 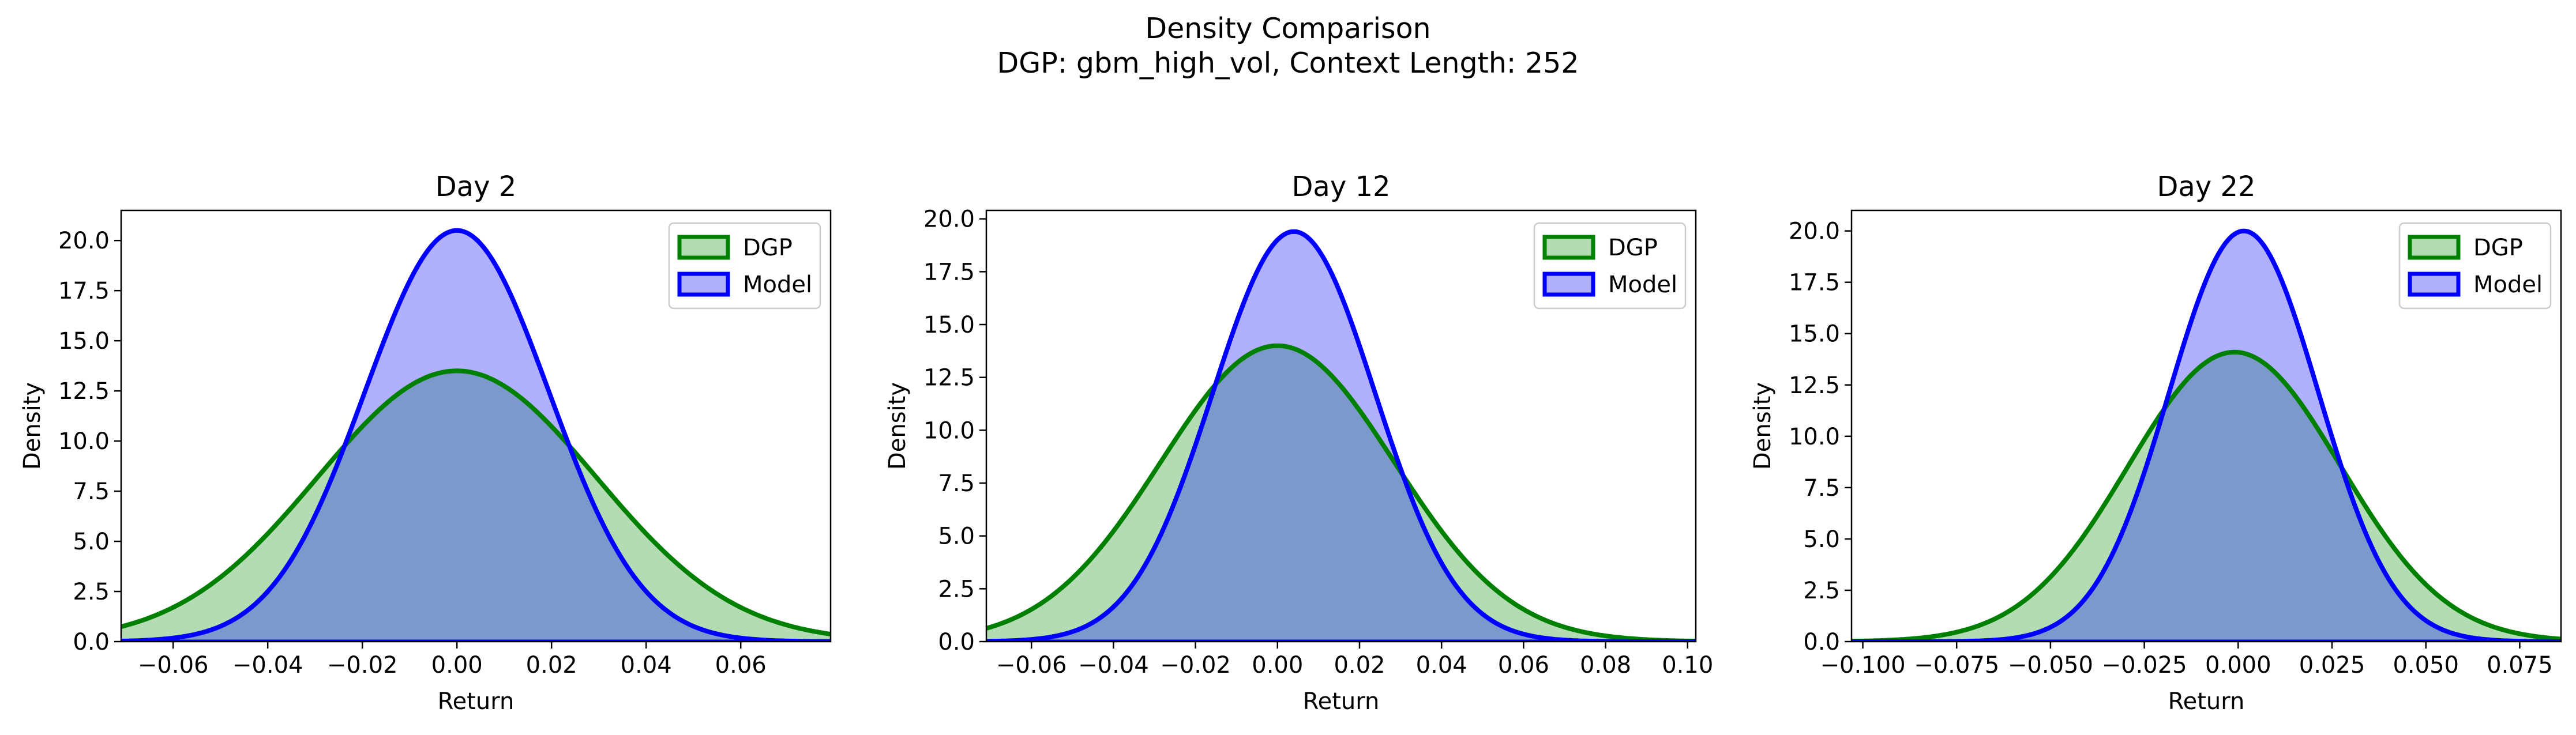 I want to click on x-tick-label: 0.000, so click(x=2238, y=665).